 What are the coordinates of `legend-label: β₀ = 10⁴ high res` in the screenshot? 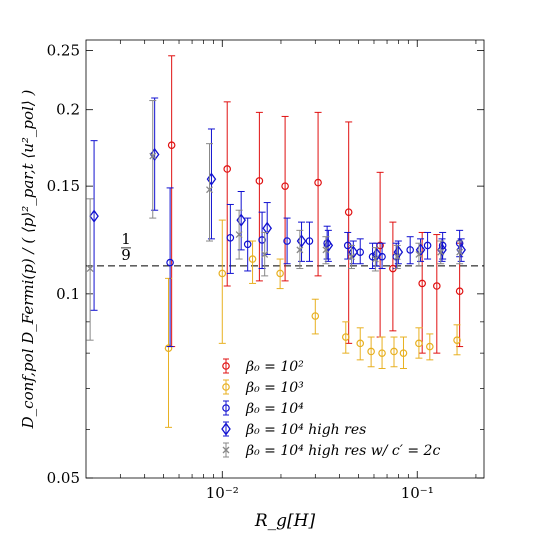 It's located at (305, 430).